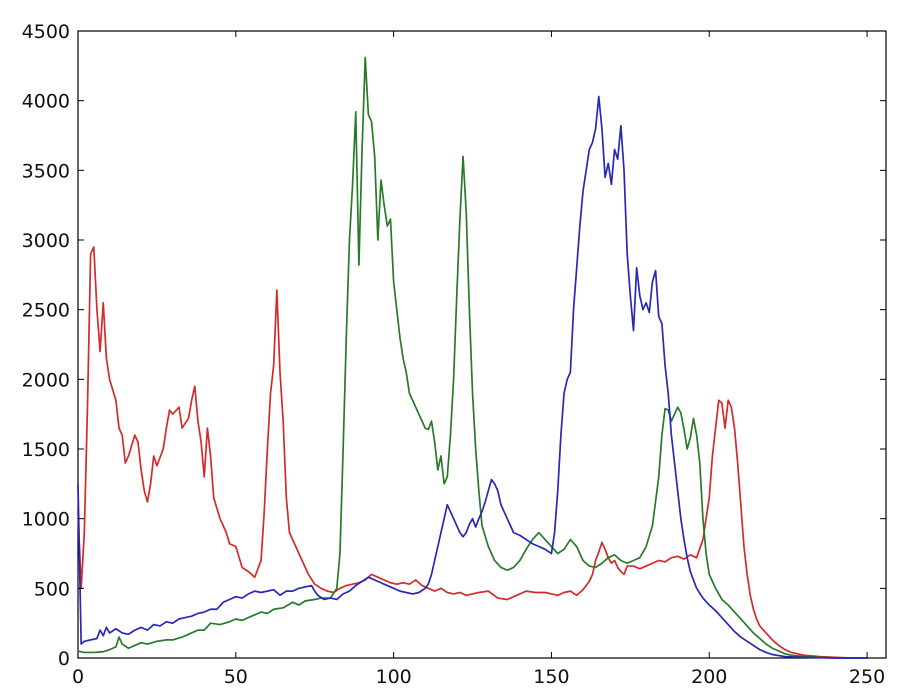 This screenshot has height=690, width=900. What do you see at coordinates (709, 677) in the screenshot?
I see `x-tick-label-200: 200` at bounding box center [709, 677].